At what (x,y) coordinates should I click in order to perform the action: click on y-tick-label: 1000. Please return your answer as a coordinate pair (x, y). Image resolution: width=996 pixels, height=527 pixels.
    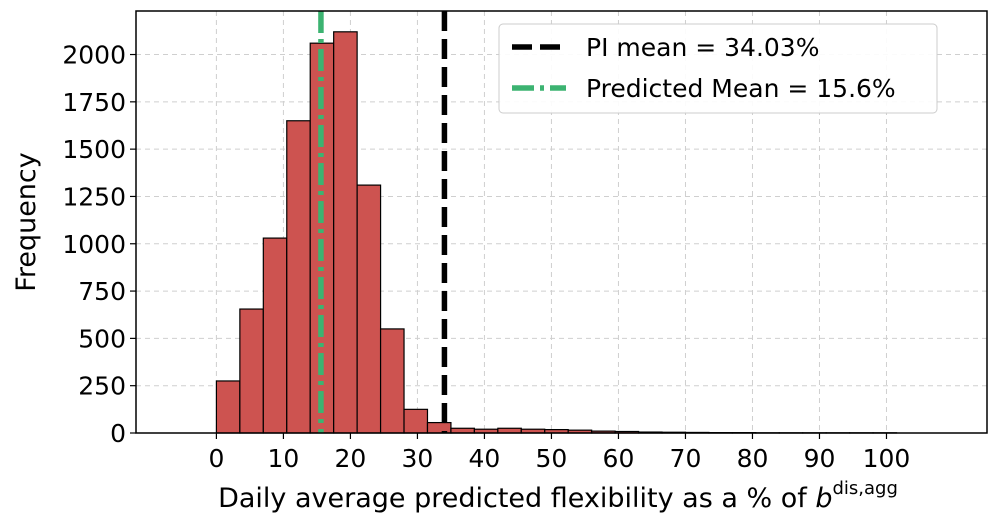
    Looking at the image, I should click on (94, 244).